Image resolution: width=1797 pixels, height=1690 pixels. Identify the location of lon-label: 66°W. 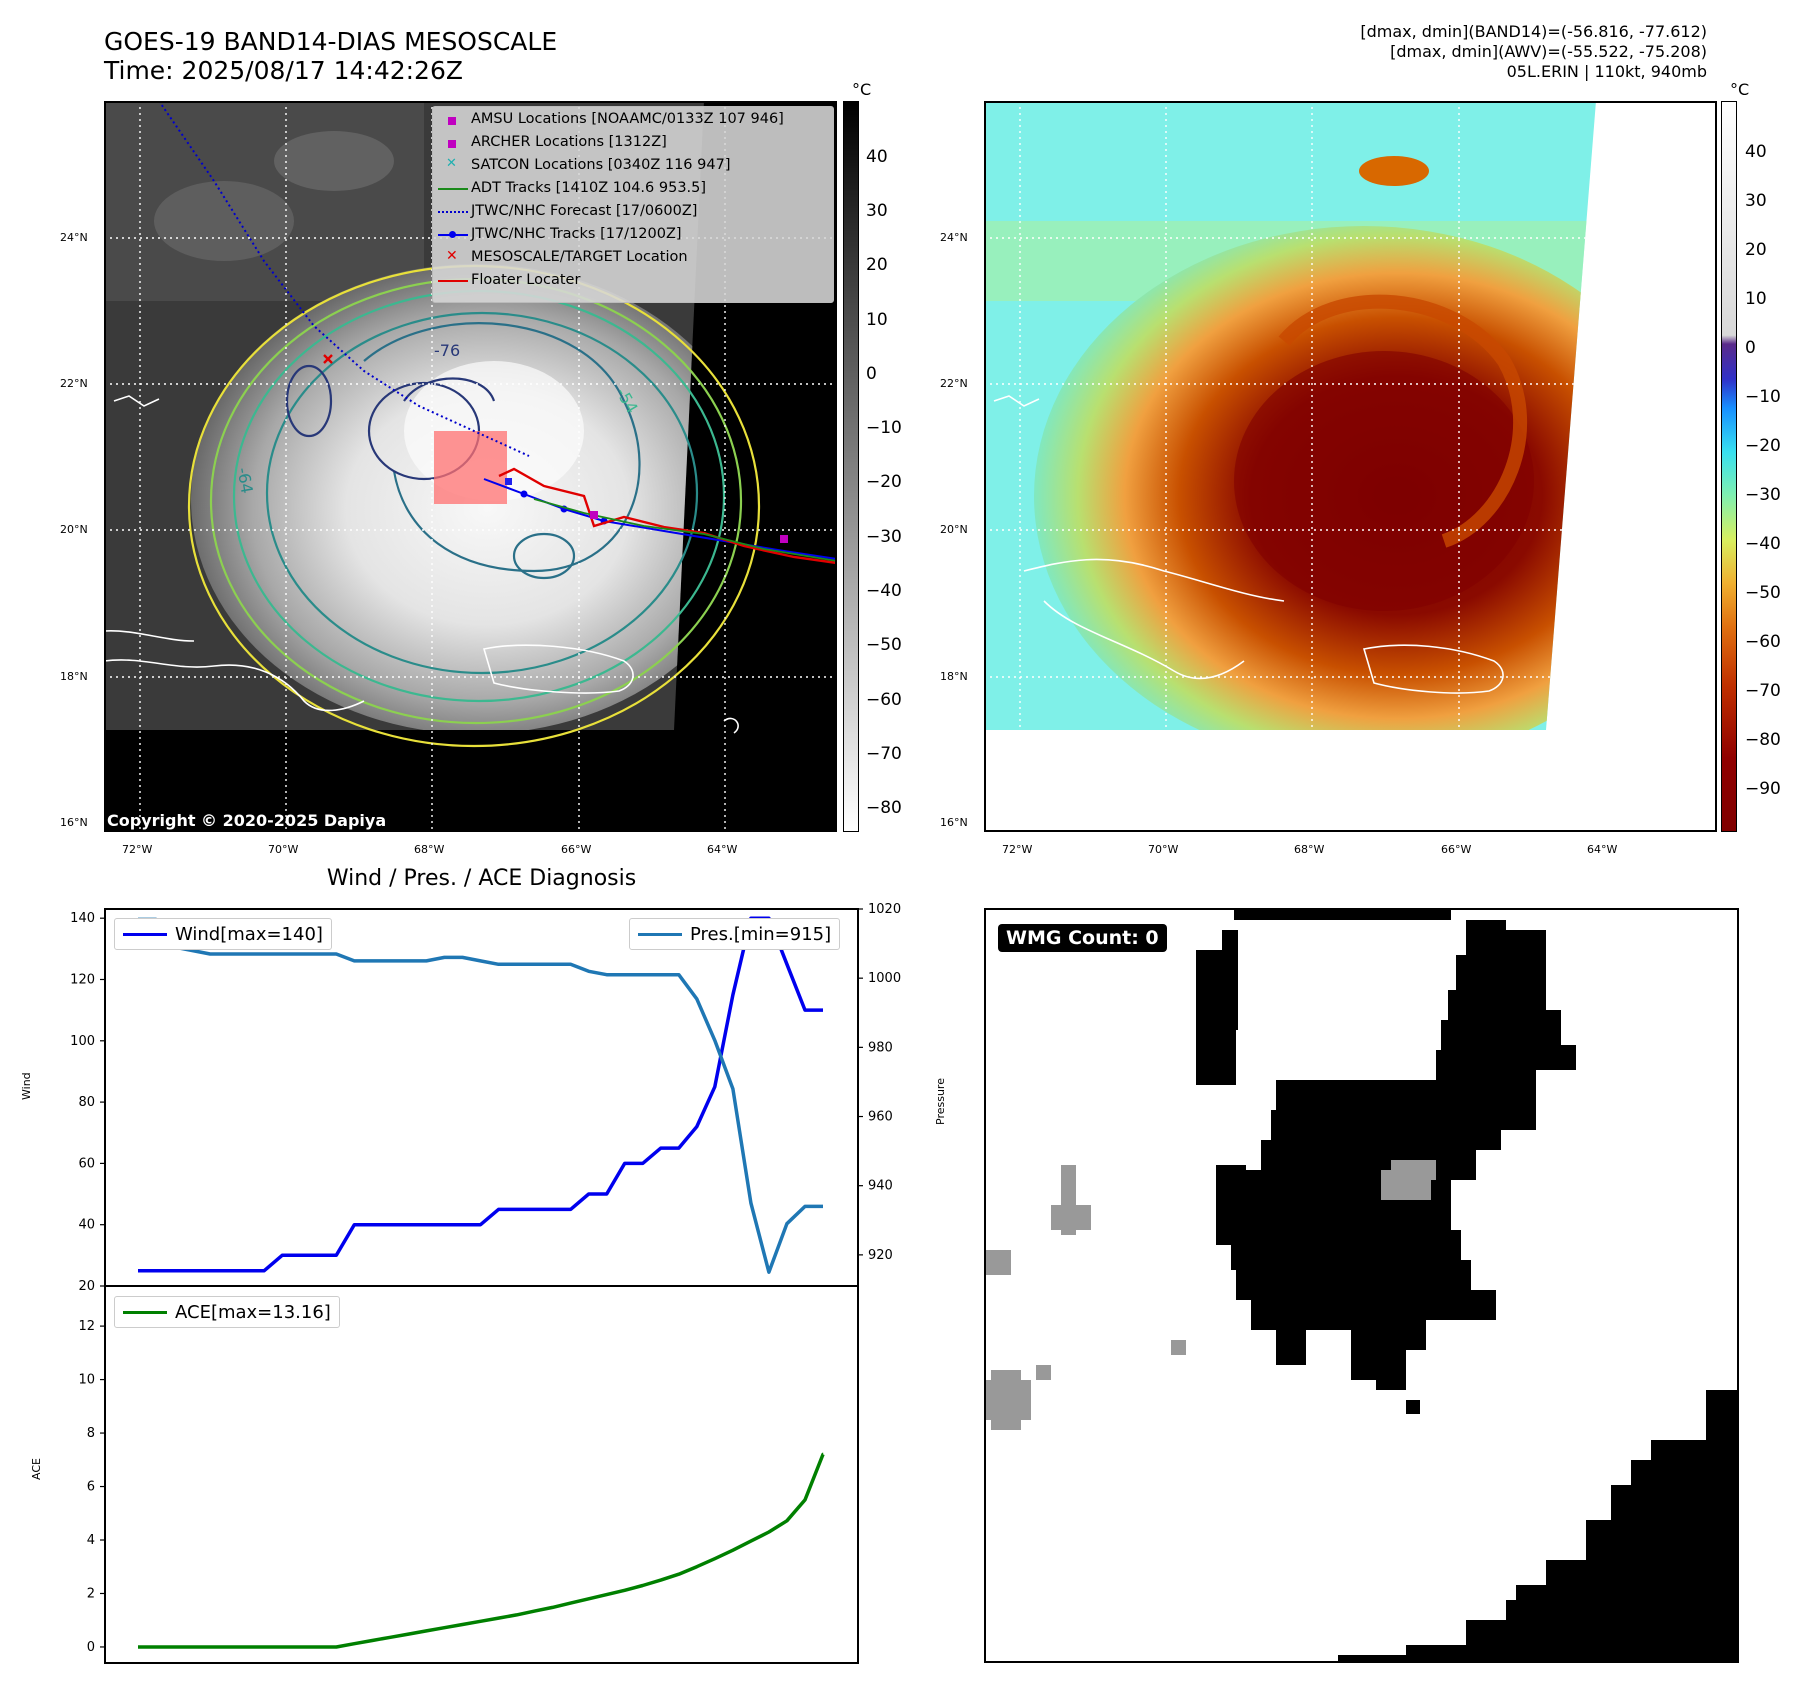
(576, 849).